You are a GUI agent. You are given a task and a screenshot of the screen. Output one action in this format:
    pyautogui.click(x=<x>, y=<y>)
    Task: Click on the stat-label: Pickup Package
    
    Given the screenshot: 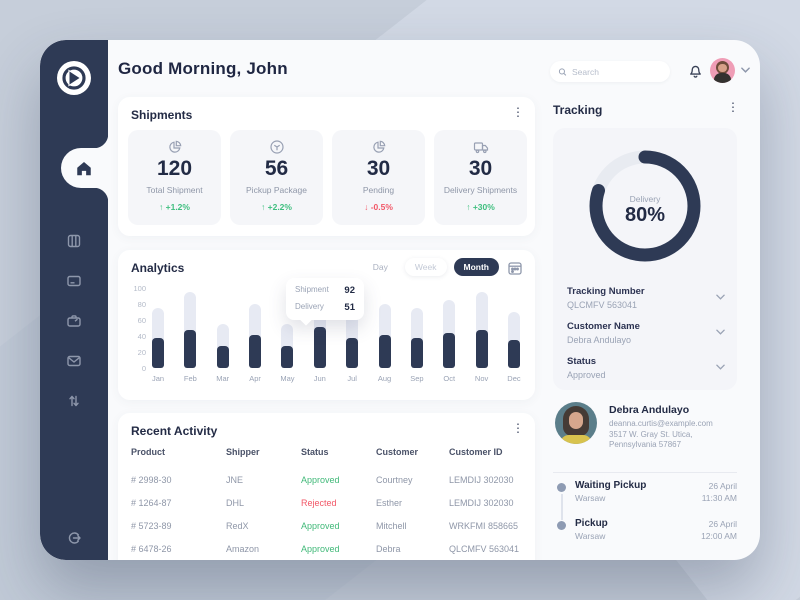 What is the action you would take?
    pyautogui.click(x=276, y=190)
    